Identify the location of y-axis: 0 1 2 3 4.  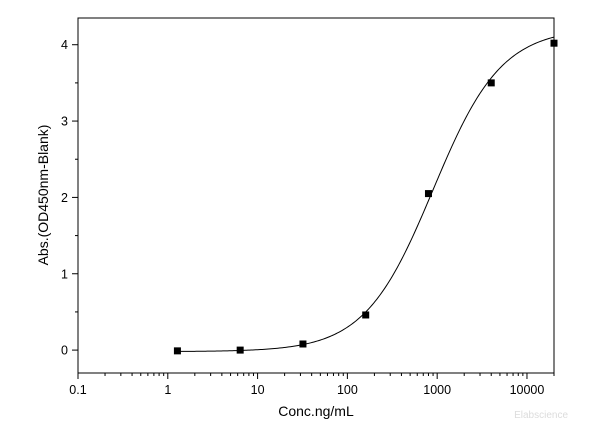
(69, 198).